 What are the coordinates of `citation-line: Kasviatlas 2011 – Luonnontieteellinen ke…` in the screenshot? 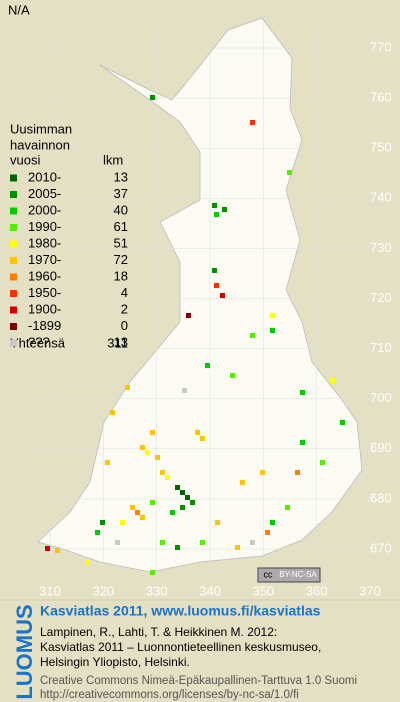 It's located at (180, 647).